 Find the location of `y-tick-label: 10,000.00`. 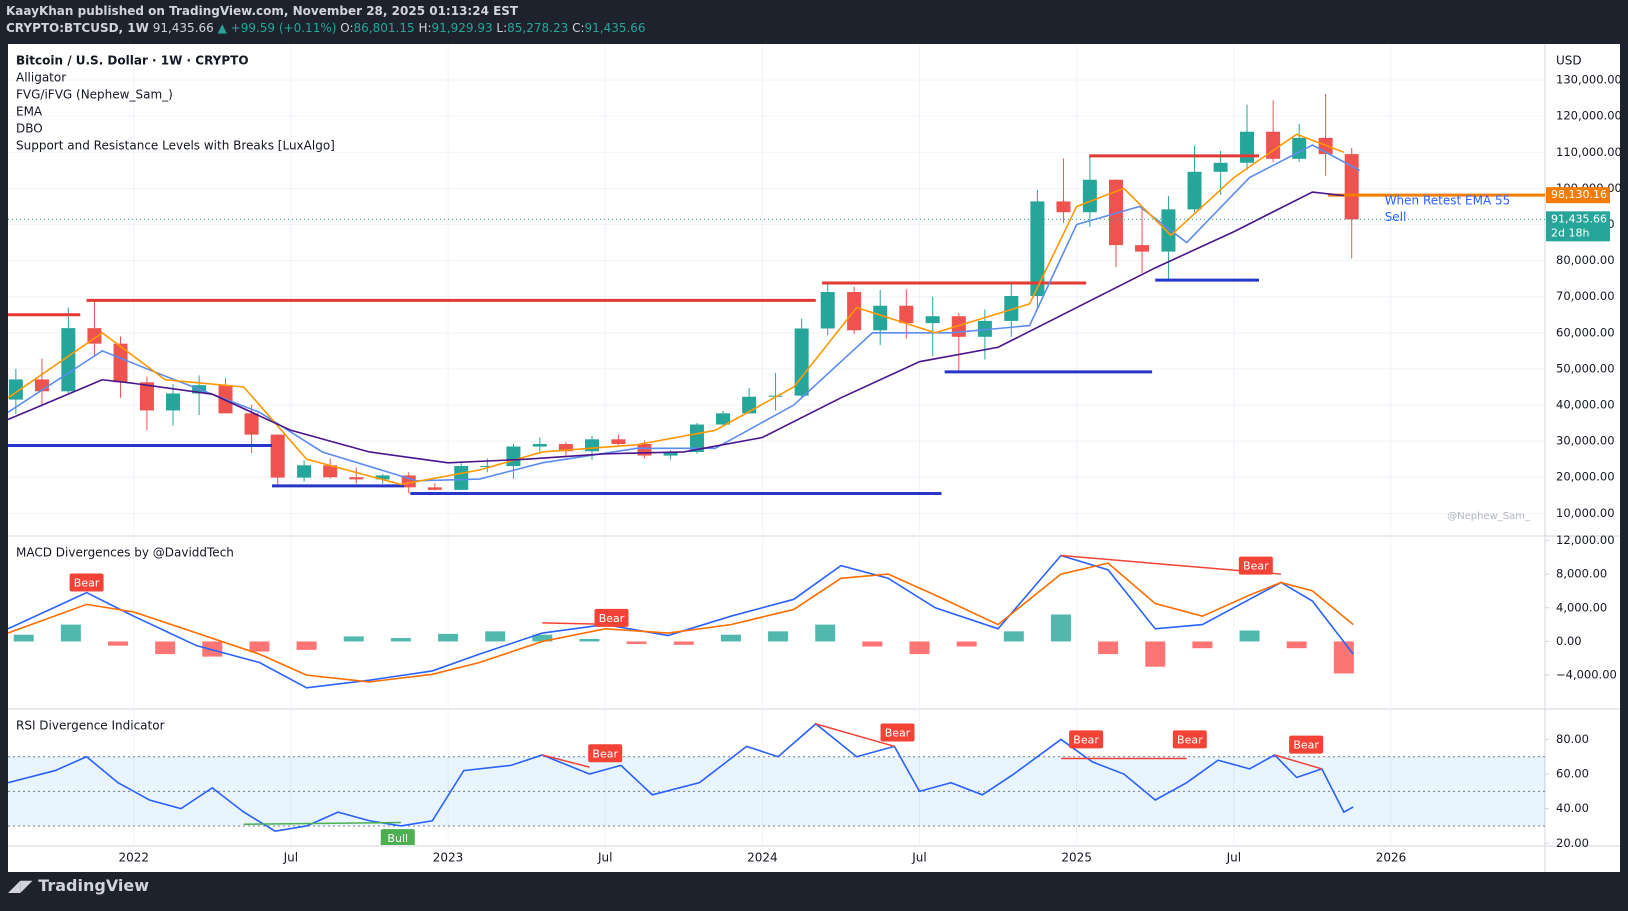

y-tick-label: 10,000.00 is located at coordinates (1585, 513).